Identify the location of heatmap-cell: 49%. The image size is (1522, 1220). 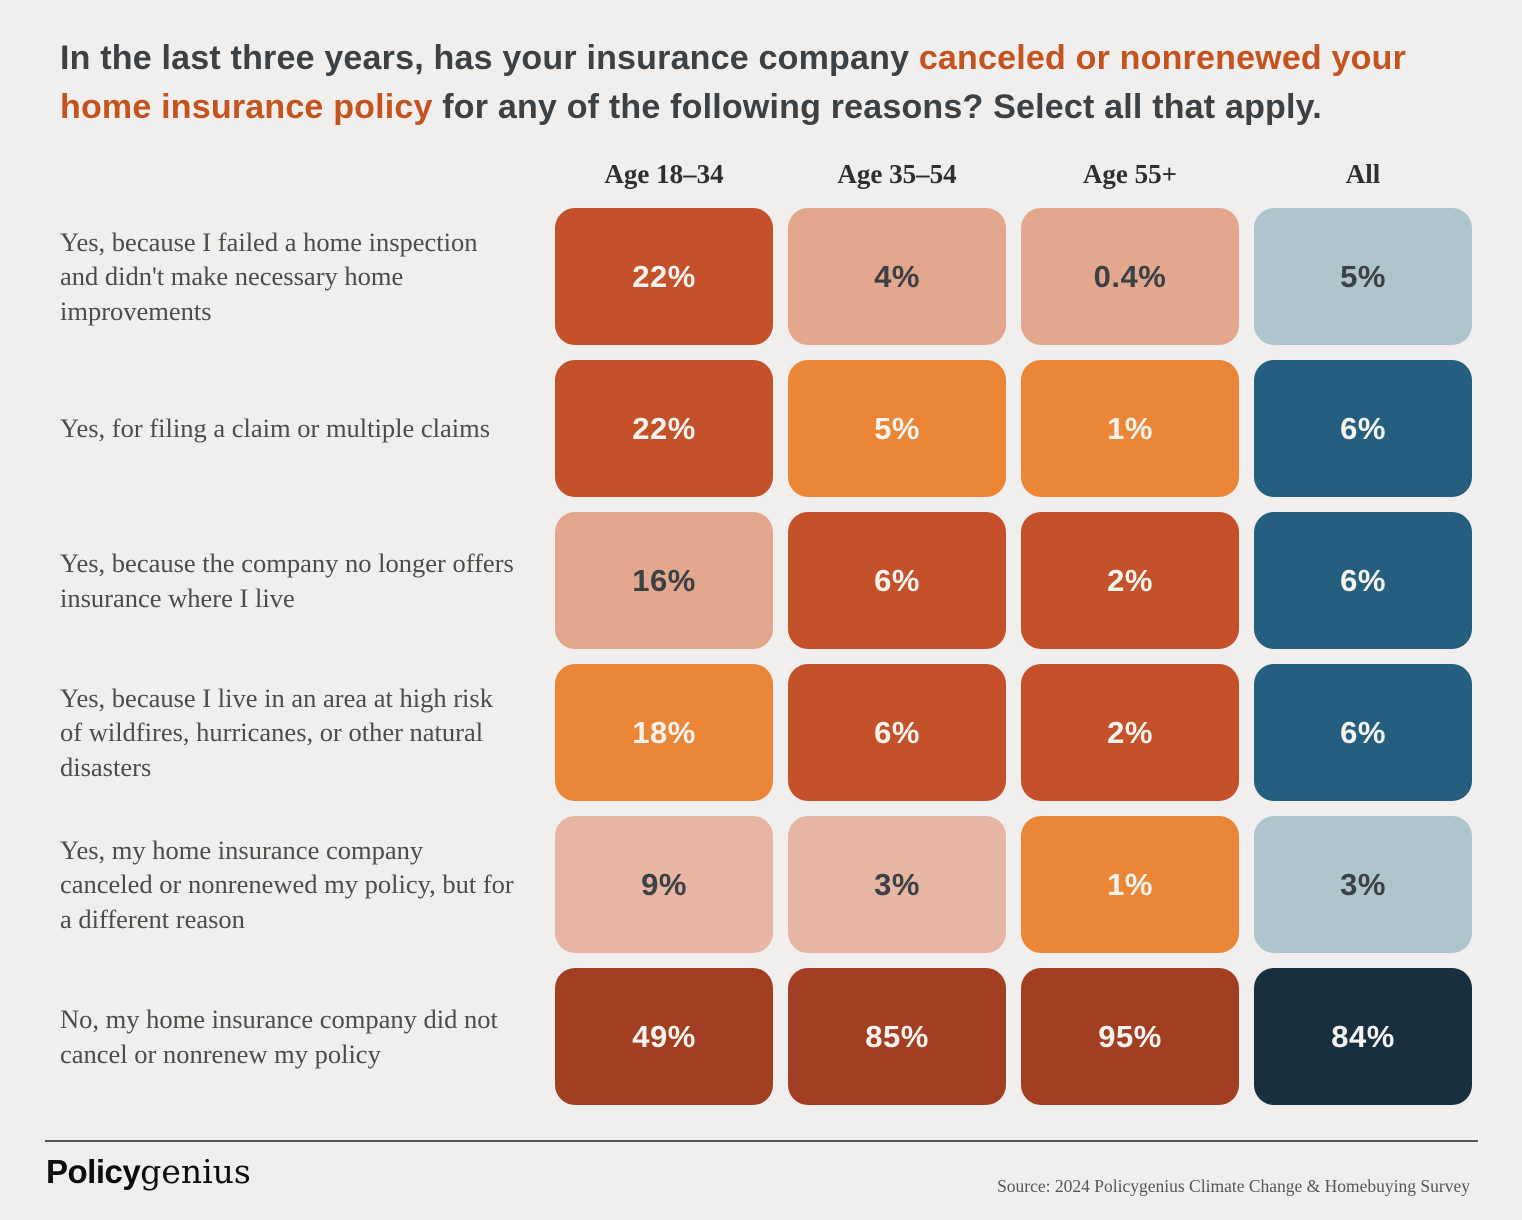
(664, 1036).